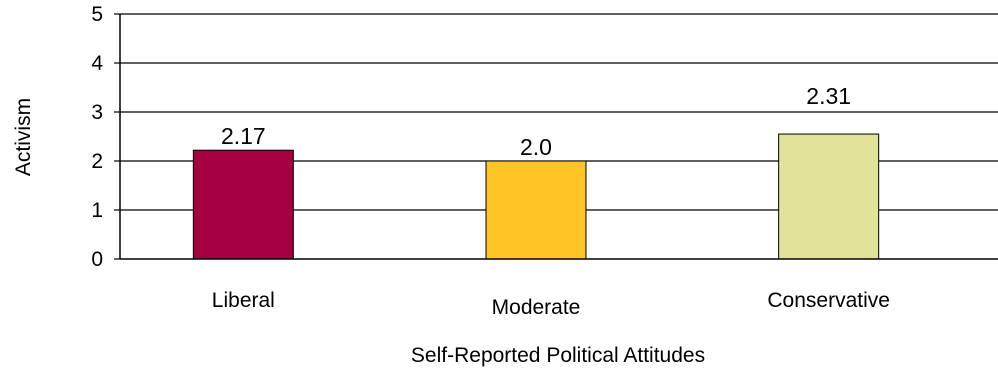  What do you see at coordinates (536, 210) in the screenshot?
I see `bar-moderate` at bounding box center [536, 210].